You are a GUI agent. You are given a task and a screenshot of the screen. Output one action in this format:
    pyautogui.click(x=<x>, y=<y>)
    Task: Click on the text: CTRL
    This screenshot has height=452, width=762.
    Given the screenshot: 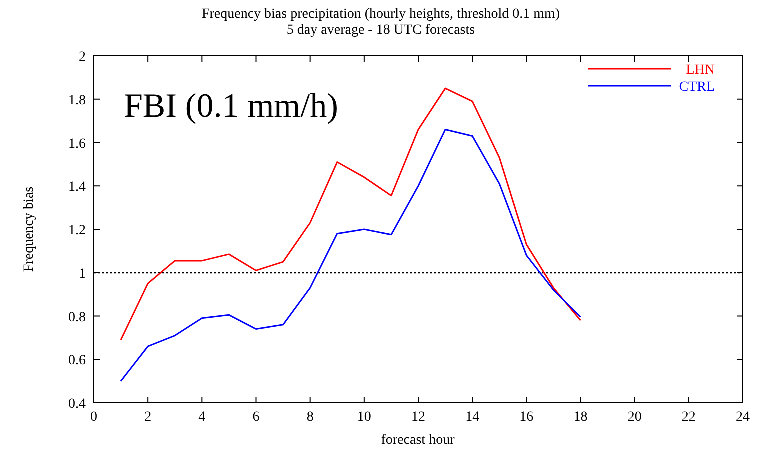 What is the action you would take?
    pyautogui.click(x=697, y=87)
    